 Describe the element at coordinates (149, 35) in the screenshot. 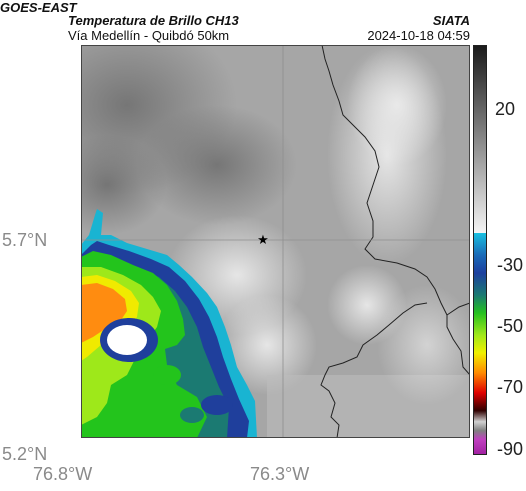

I see `region-subtitle: Vía Medellín - Quibdó 50km` at that location.